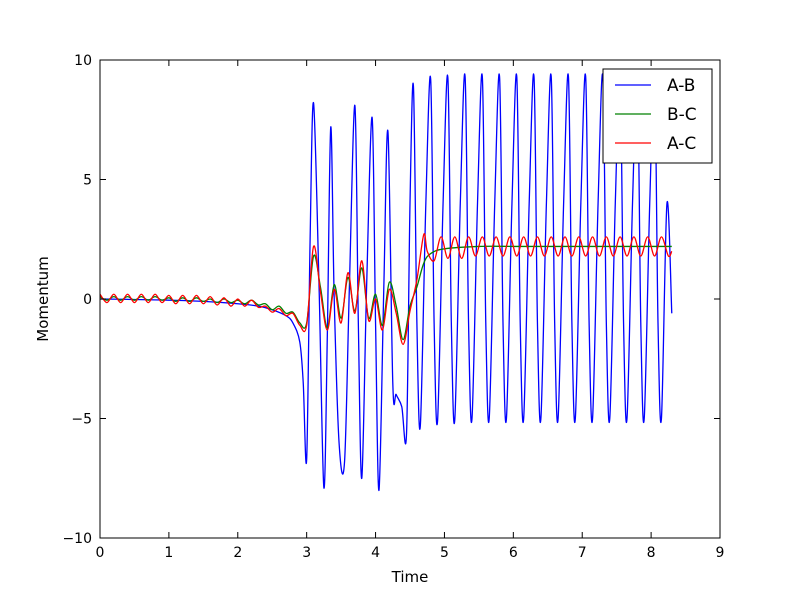 This screenshot has width=800, height=597. I want to click on x-tick-label: 3, so click(306, 553).